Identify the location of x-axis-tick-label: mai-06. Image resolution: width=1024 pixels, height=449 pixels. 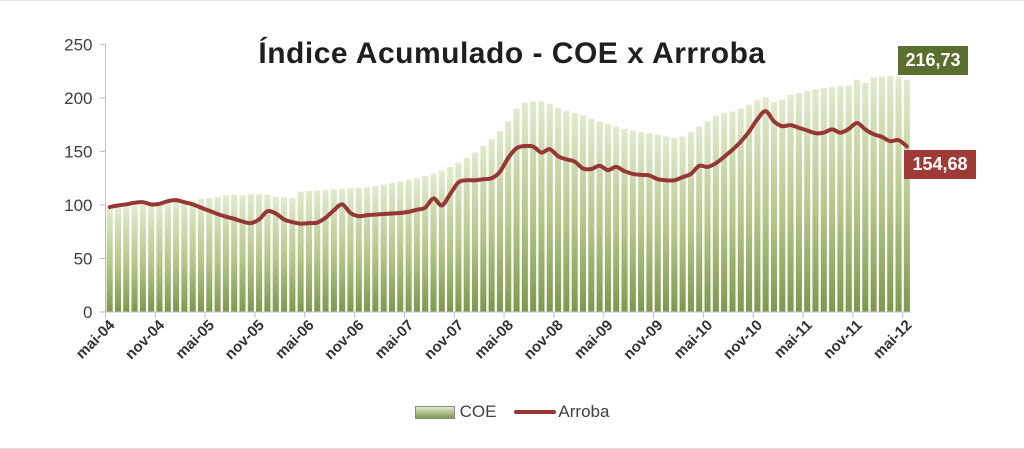
(295, 340).